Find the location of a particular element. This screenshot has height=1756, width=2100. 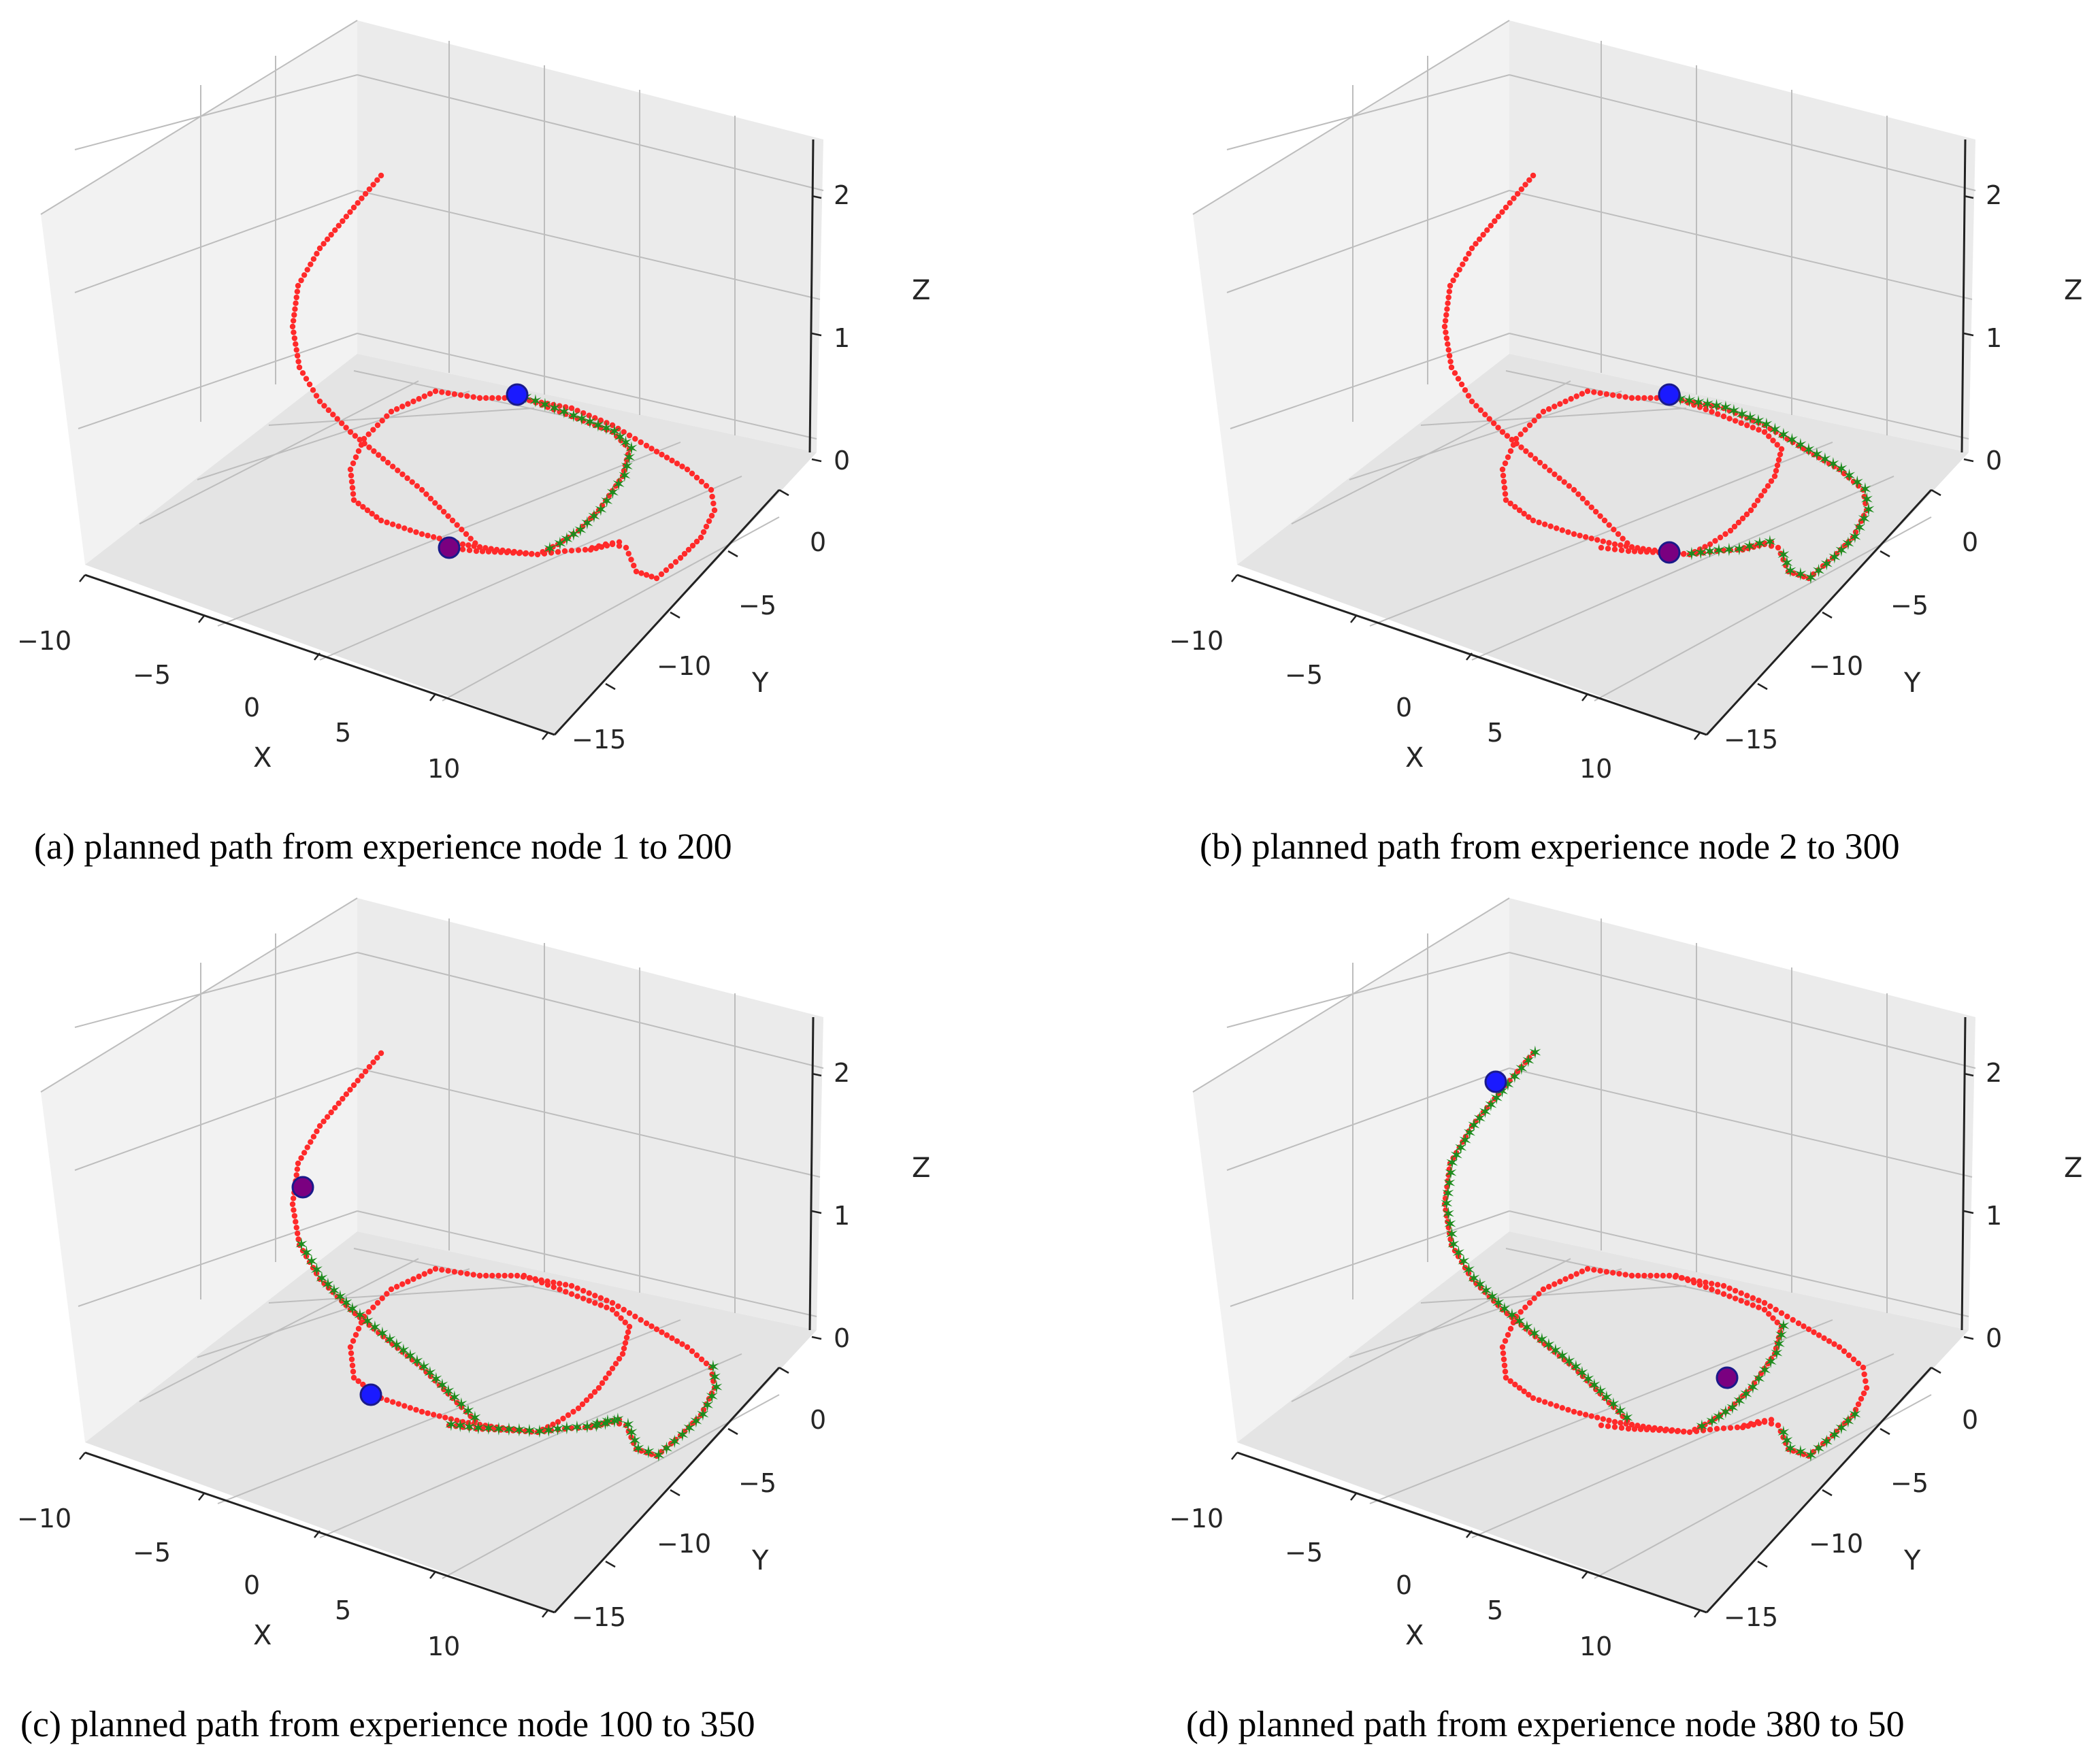

y-axis-line is located at coordinates (667, 1490).